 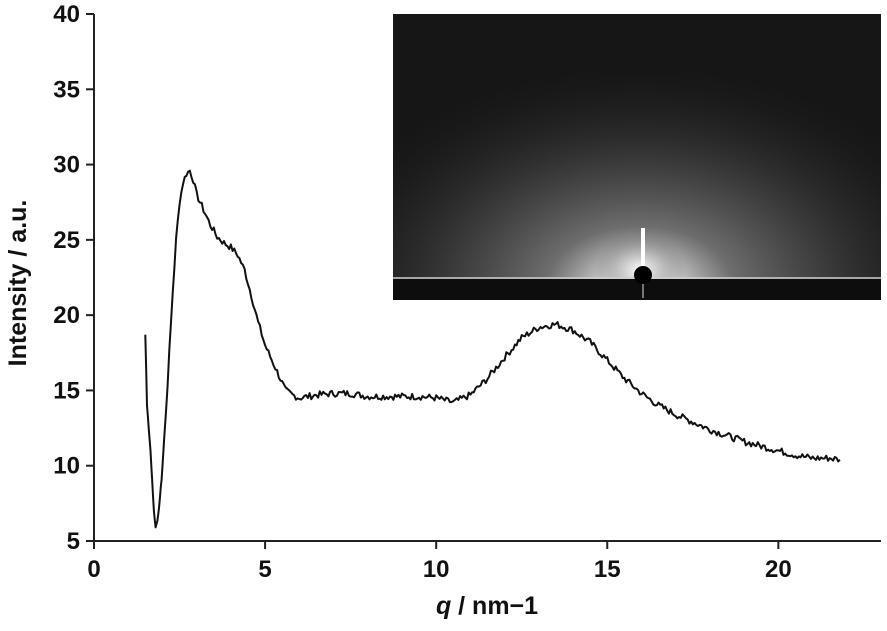 What do you see at coordinates (66, 165) in the screenshot?
I see `y-tick-label: 30` at bounding box center [66, 165].